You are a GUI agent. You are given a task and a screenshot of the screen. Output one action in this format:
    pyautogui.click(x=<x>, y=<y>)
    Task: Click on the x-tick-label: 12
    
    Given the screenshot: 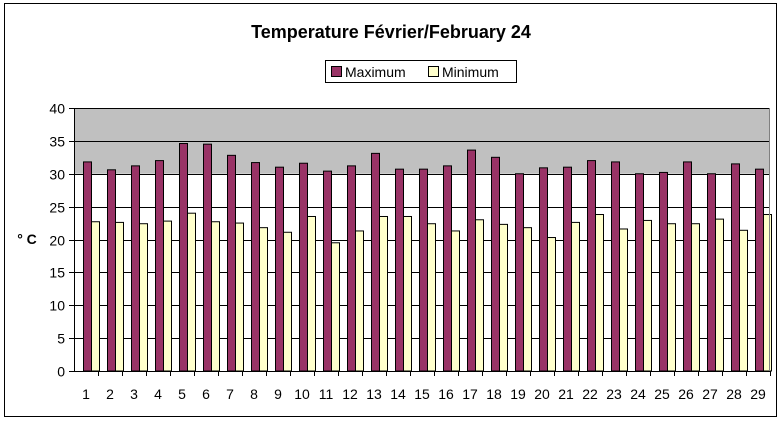 What is the action you would take?
    pyautogui.click(x=350, y=394)
    